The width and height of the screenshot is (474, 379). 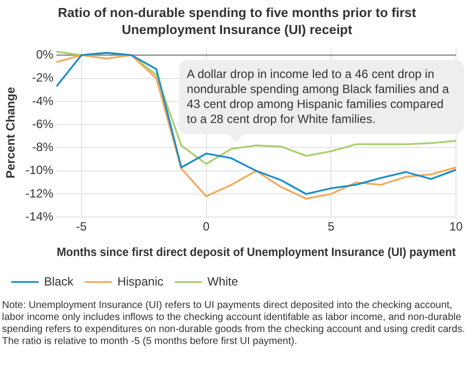 What do you see at coordinates (43, 101) in the screenshot?
I see `y-tick-label: -4%` at bounding box center [43, 101].